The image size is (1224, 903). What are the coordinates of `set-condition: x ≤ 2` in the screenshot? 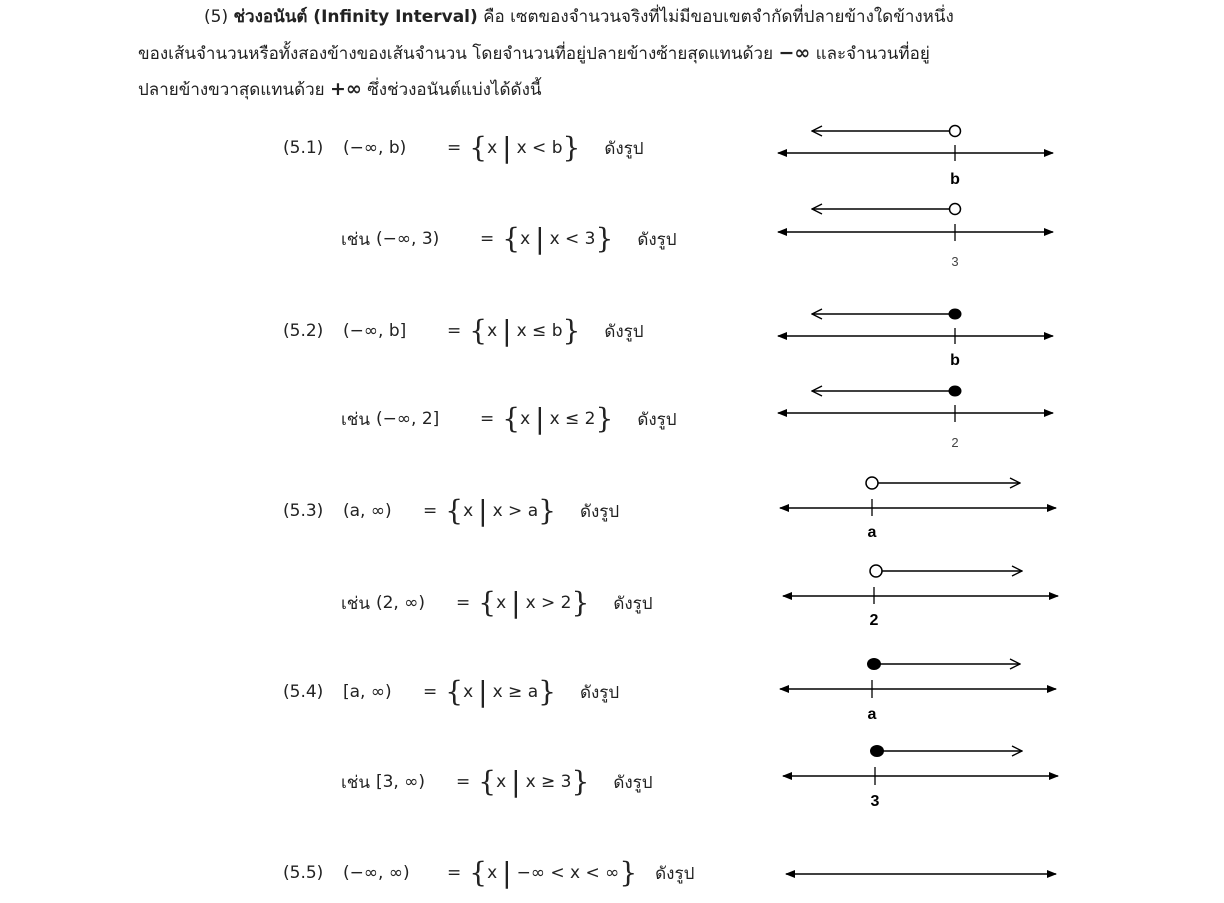 It's located at (572, 419).